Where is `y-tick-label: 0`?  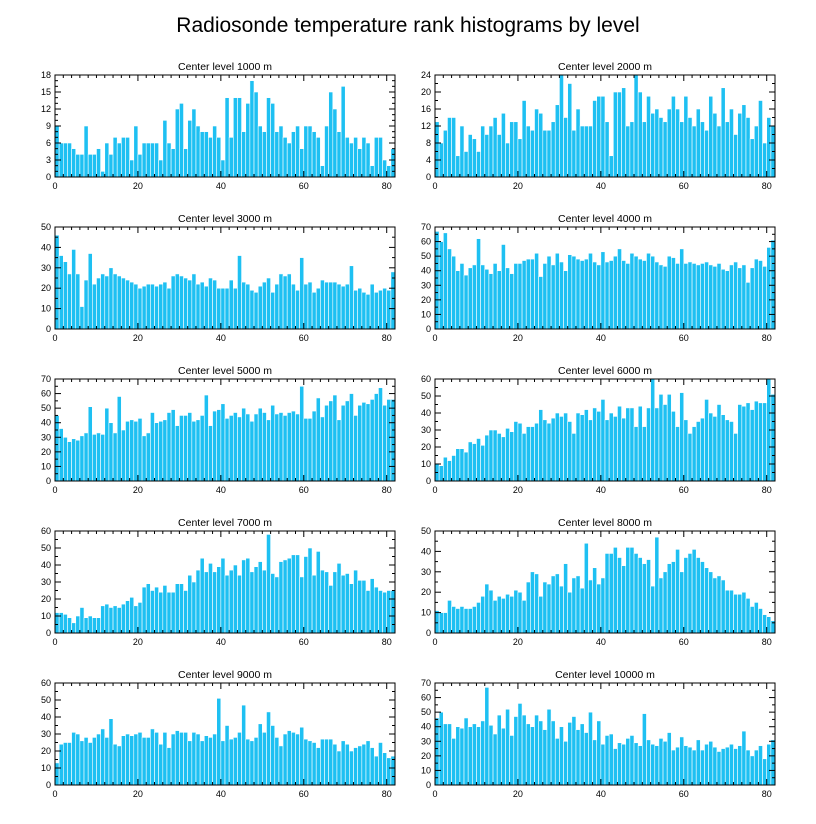 y-tick-label: 0 is located at coordinates (428, 177).